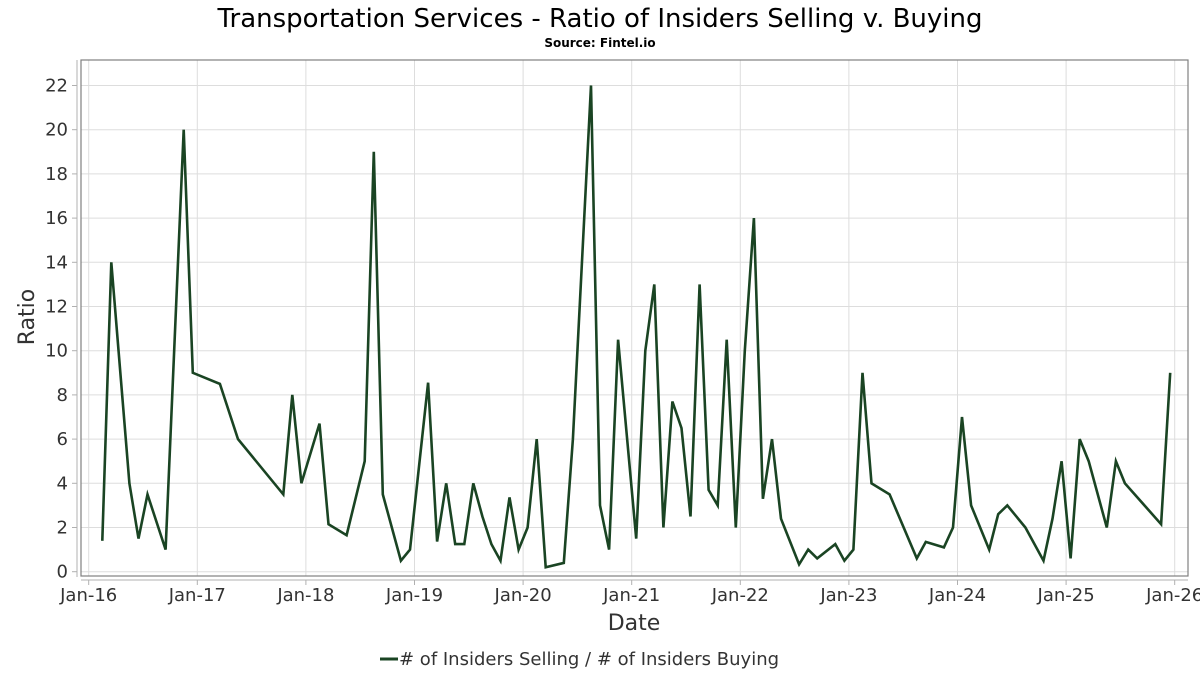  What do you see at coordinates (56, 329) in the screenshot?
I see `y-tick-labels: 0 2 4 6 8 10 12 14 16 18 20 22` at bounding box center [56, 329].